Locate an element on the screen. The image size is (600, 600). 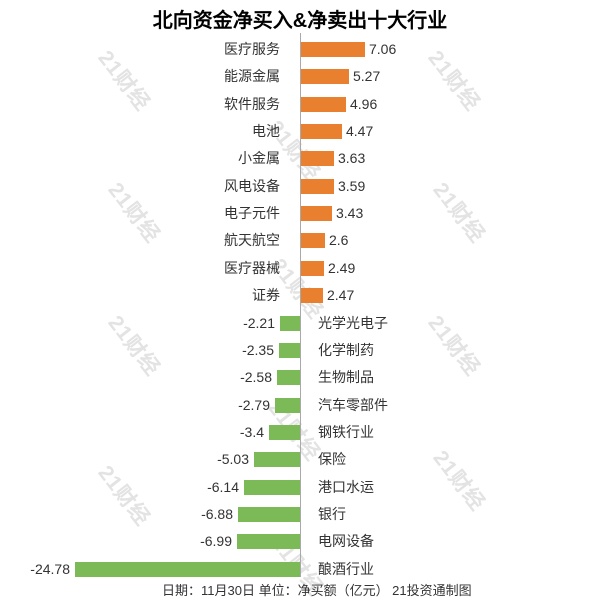
chart-row: 风电设备 3.59 is located at coordinates (300, 186).